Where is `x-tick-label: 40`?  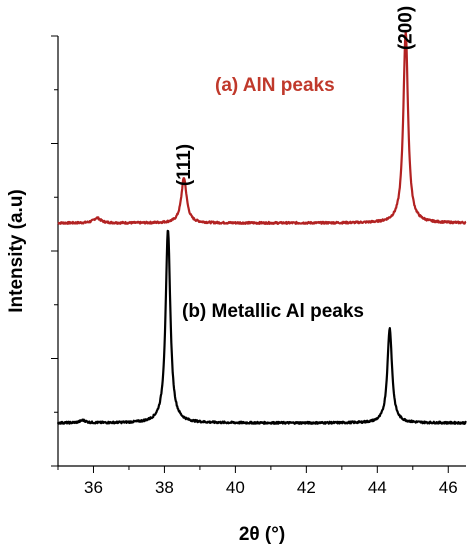
x-tick-label: 40 is located at coordinates (235, 487).